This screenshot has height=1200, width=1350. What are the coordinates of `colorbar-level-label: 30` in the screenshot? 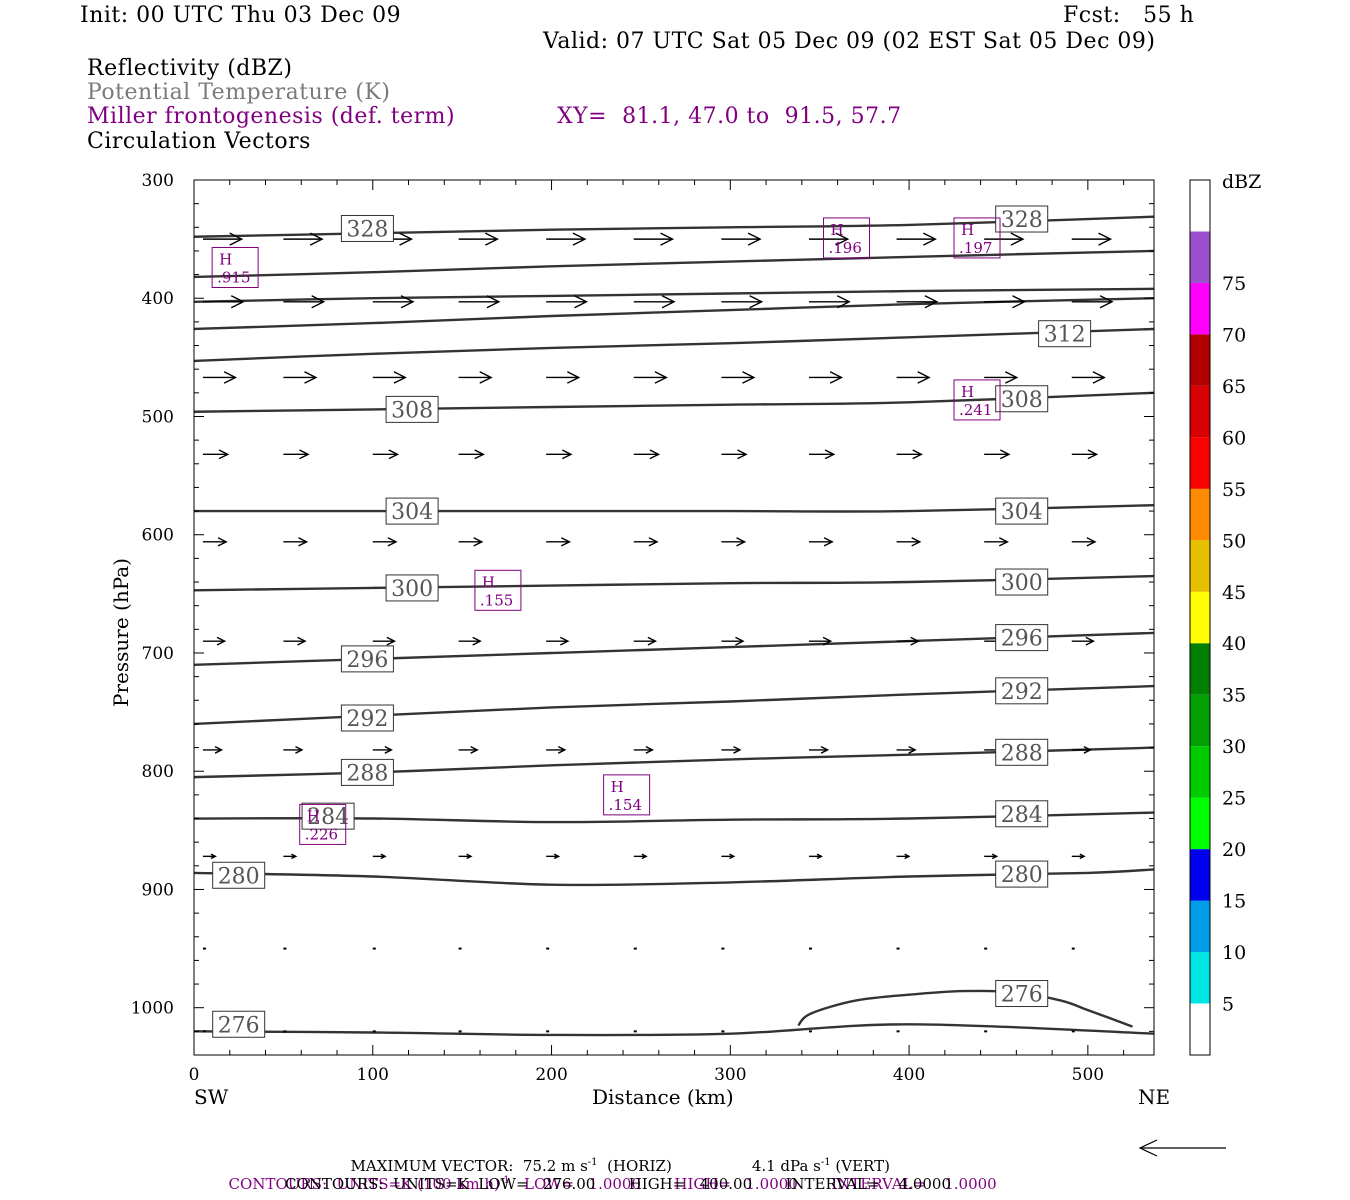 It's located at (1234, 747).